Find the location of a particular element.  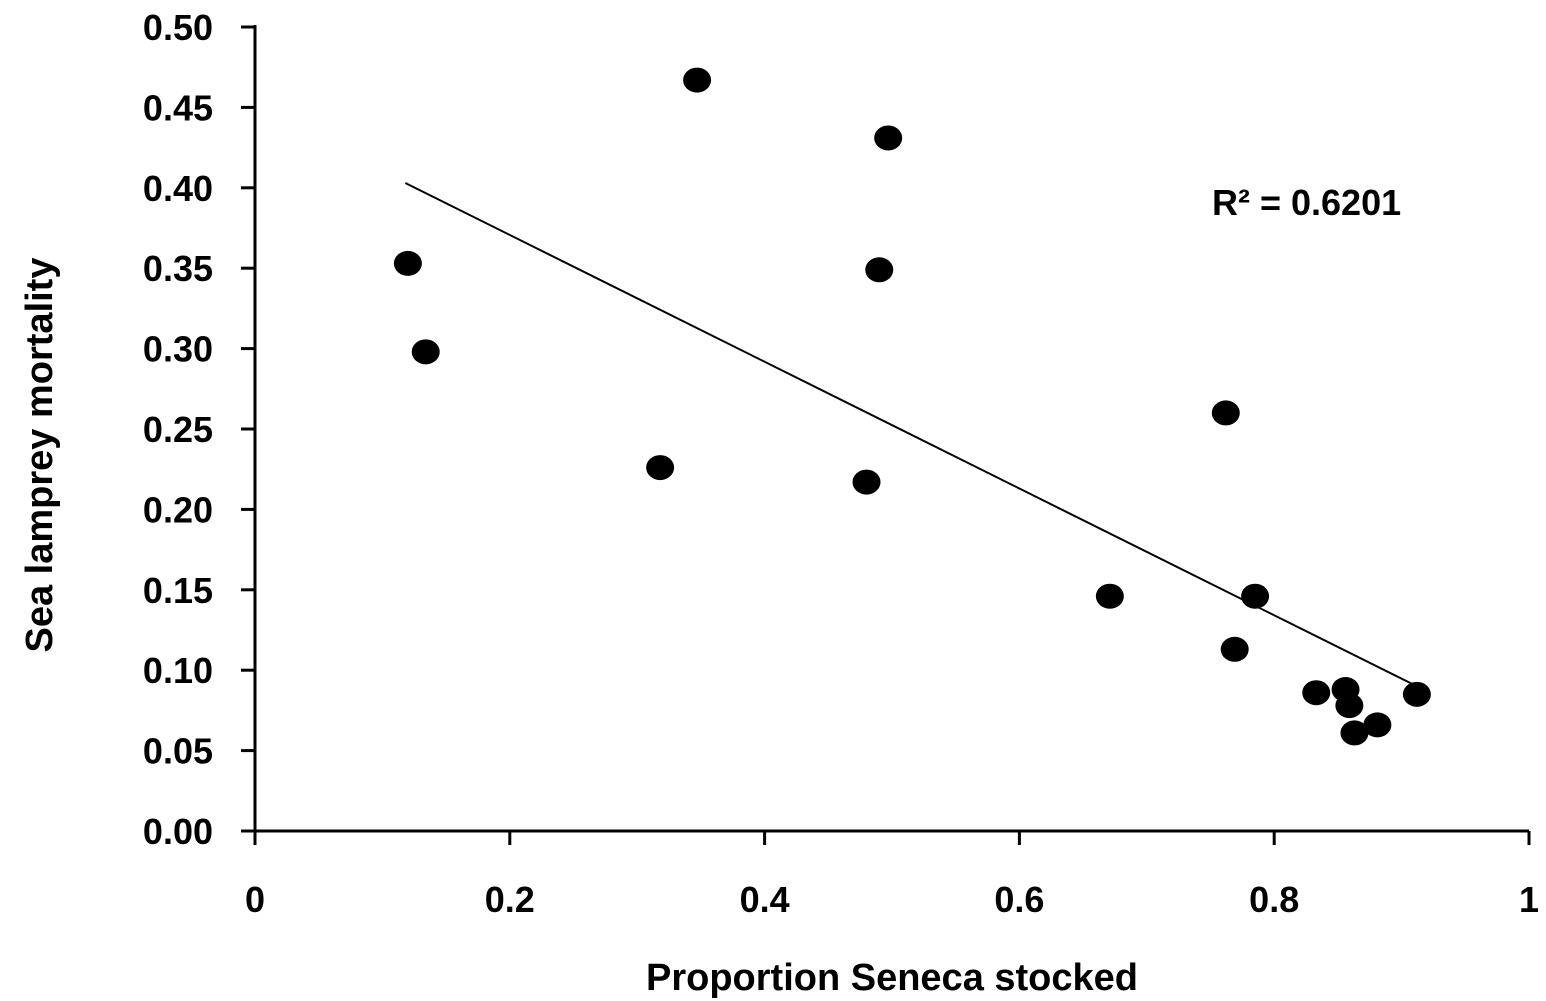

x-tick-marks is located at coordinates (892, 838).